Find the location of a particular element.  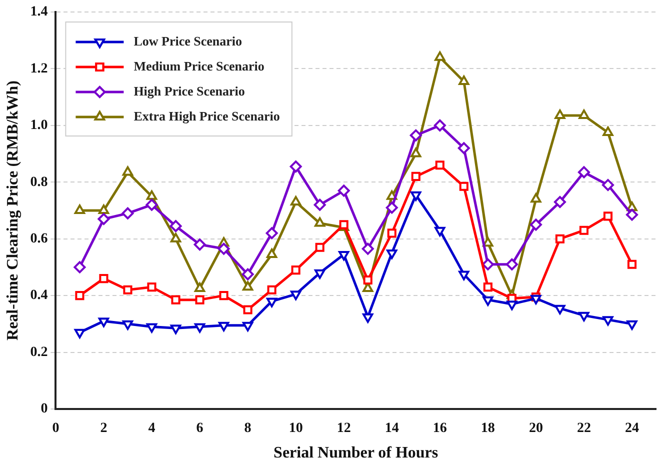

legend-label: Extra High Price Scenario is located at coordinates (207, 116).